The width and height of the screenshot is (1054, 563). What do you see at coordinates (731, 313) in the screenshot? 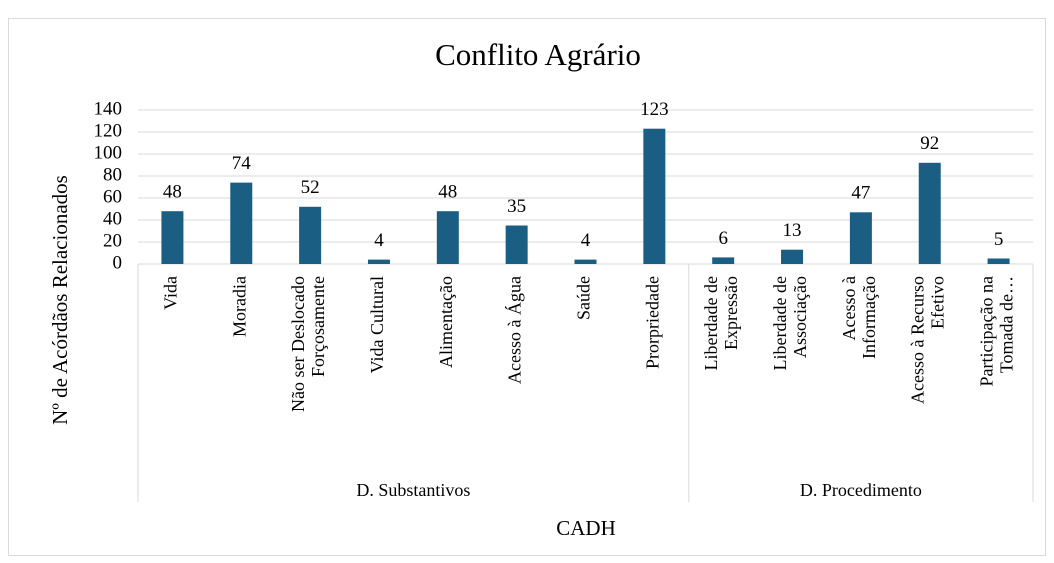
I see `x-tick-label-line: Expressão` at bounding box center [731, 313].